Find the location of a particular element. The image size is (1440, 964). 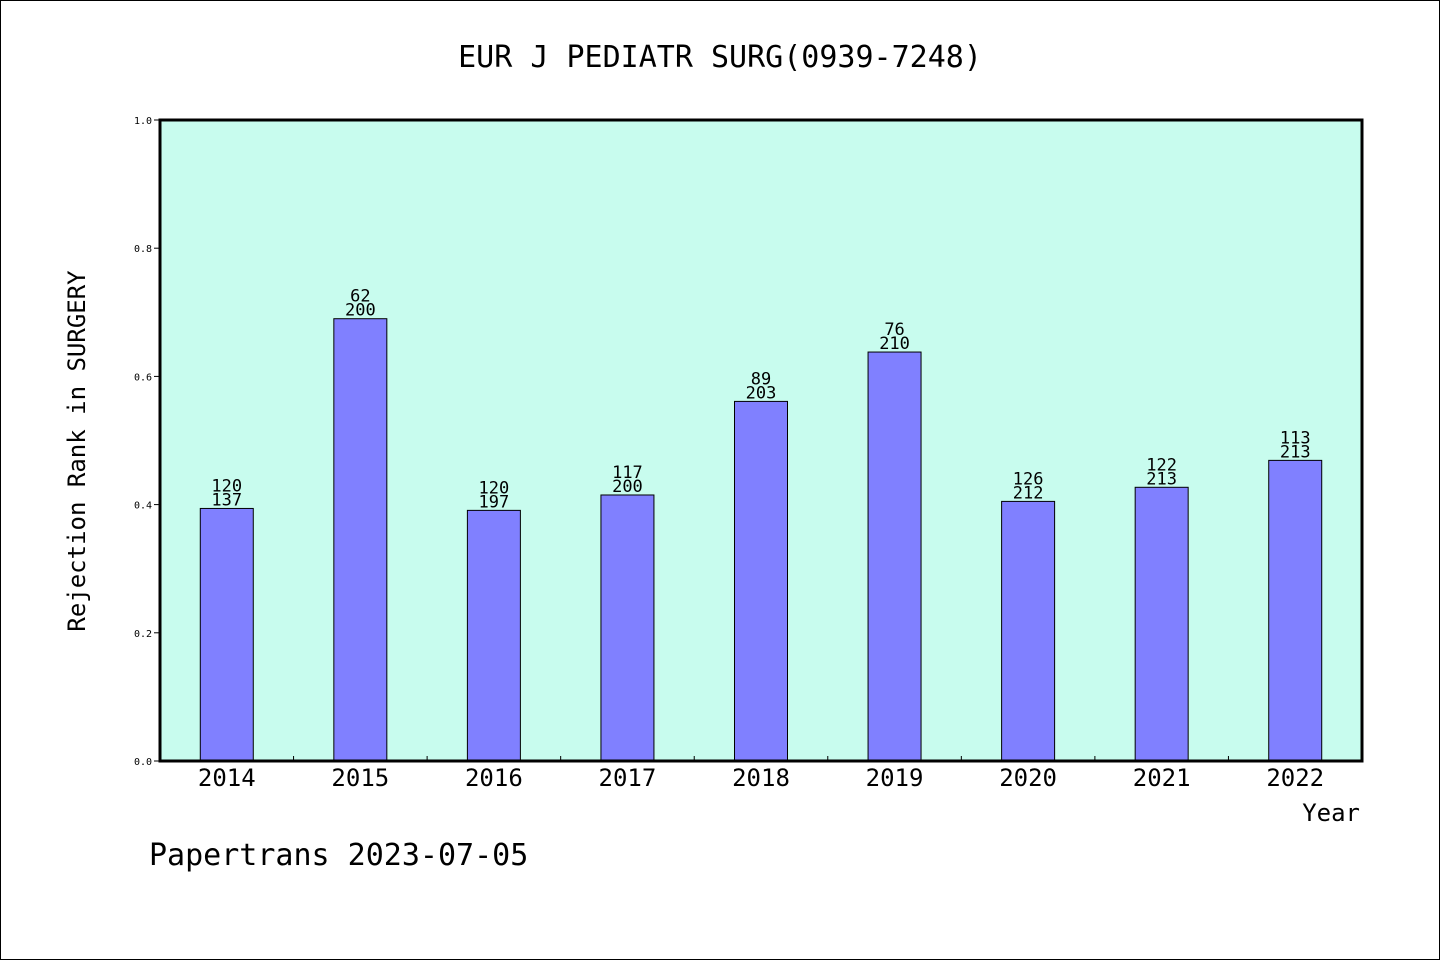

y-tick-label: 0.8 is located at coordinates (143, 249).